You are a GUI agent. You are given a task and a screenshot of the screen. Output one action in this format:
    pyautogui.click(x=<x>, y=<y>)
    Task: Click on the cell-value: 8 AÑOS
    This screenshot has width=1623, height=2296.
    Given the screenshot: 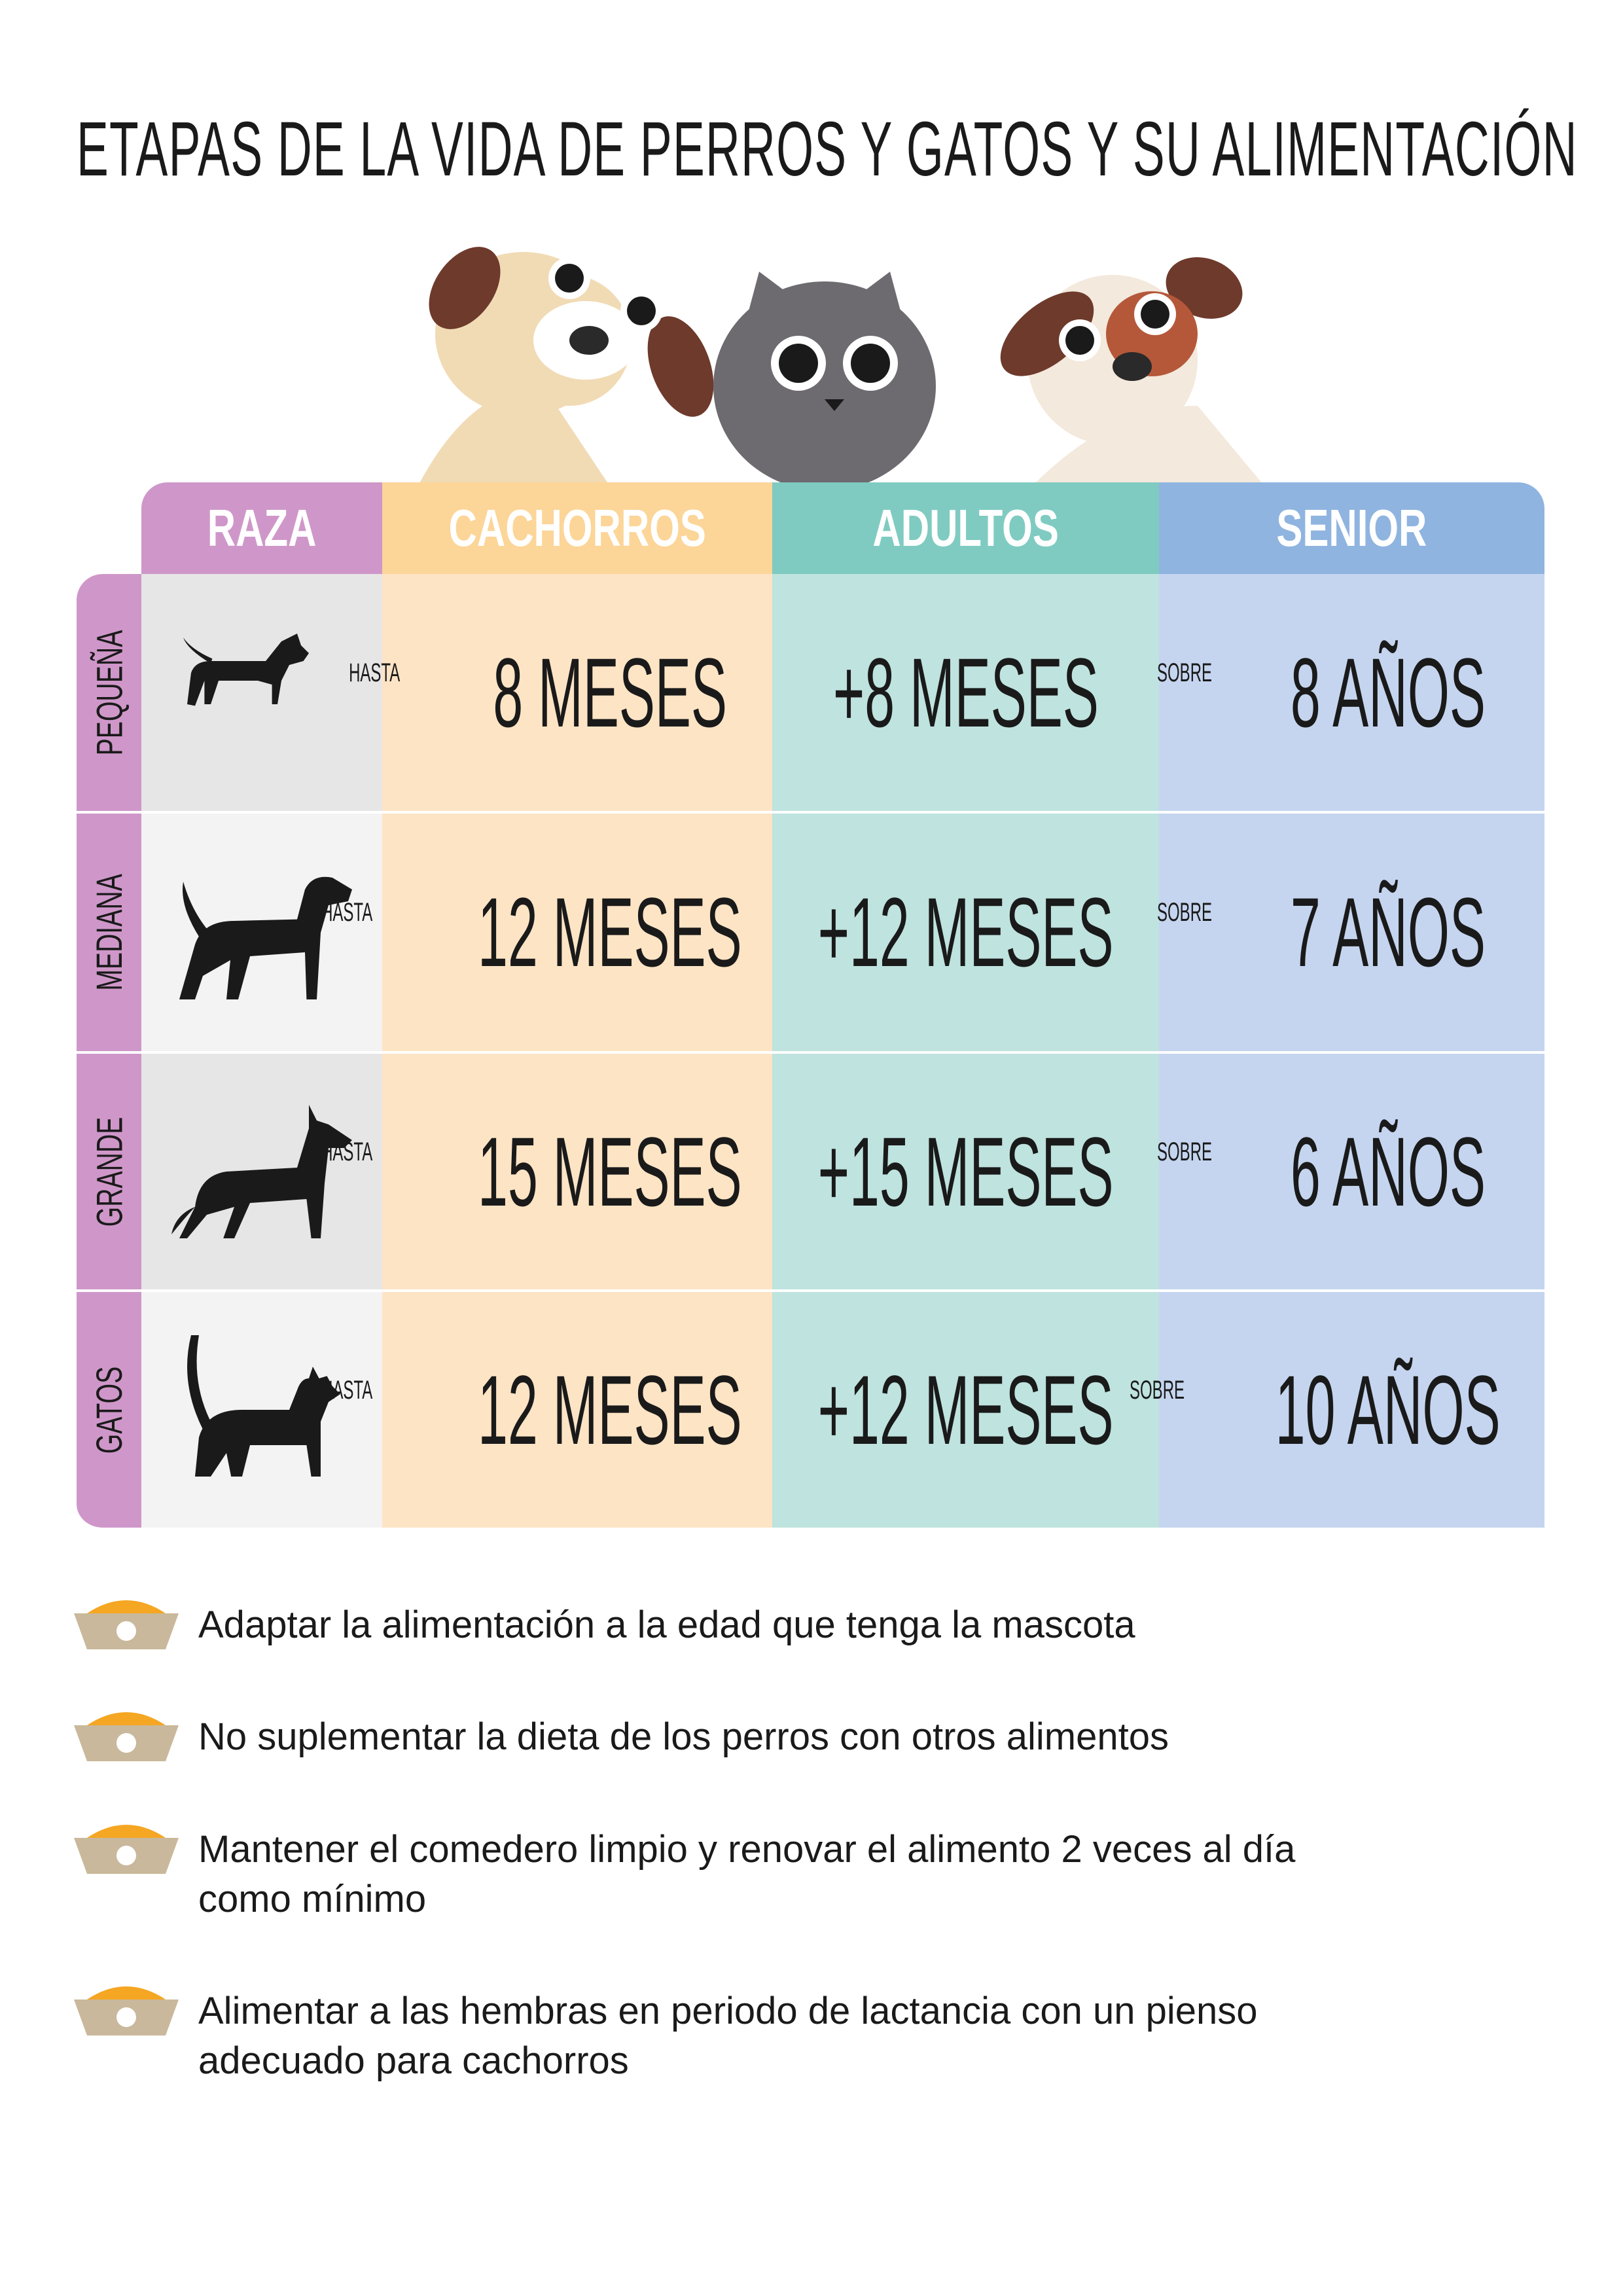 What is the action you would take?
    pyautogui.click(x=1388, y=692)
    